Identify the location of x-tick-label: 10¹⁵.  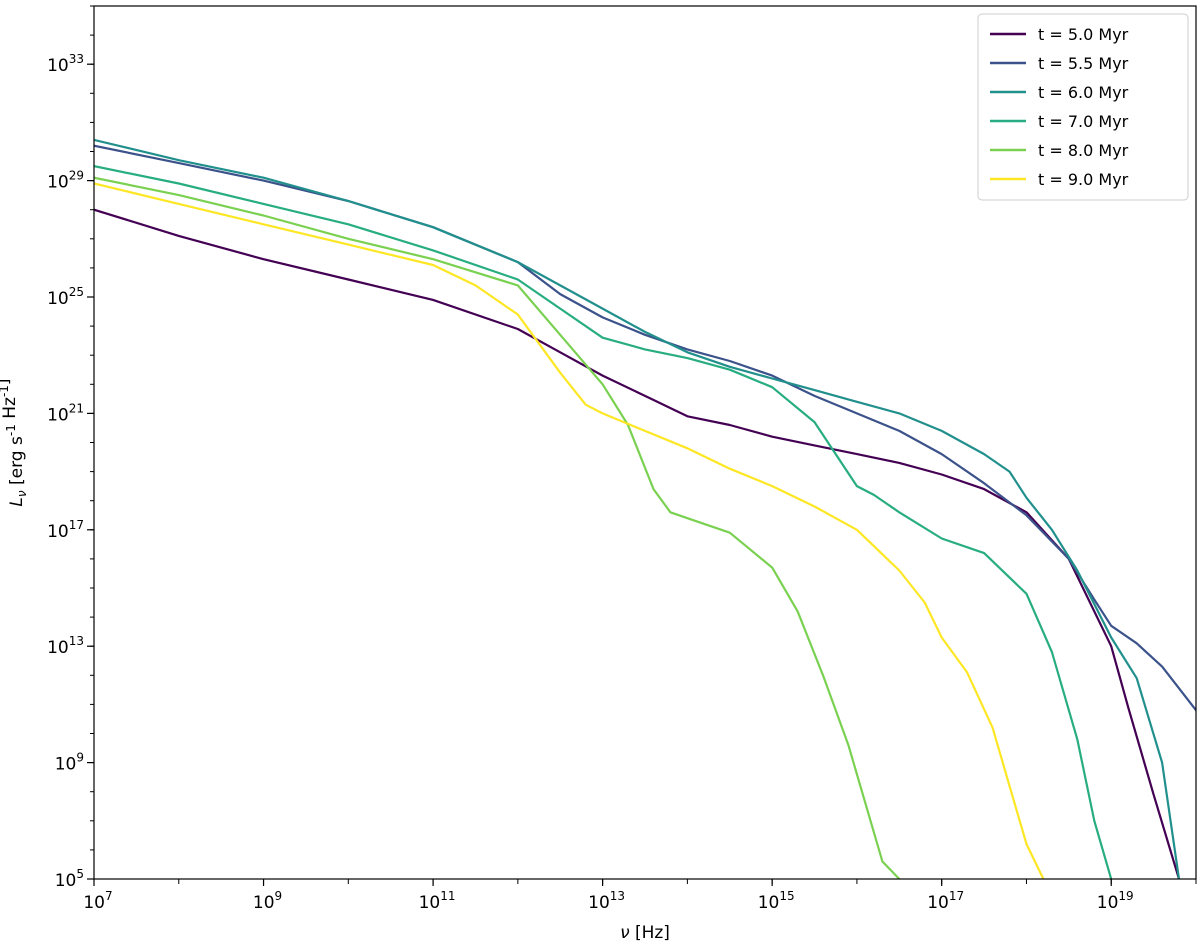
(776, 901).